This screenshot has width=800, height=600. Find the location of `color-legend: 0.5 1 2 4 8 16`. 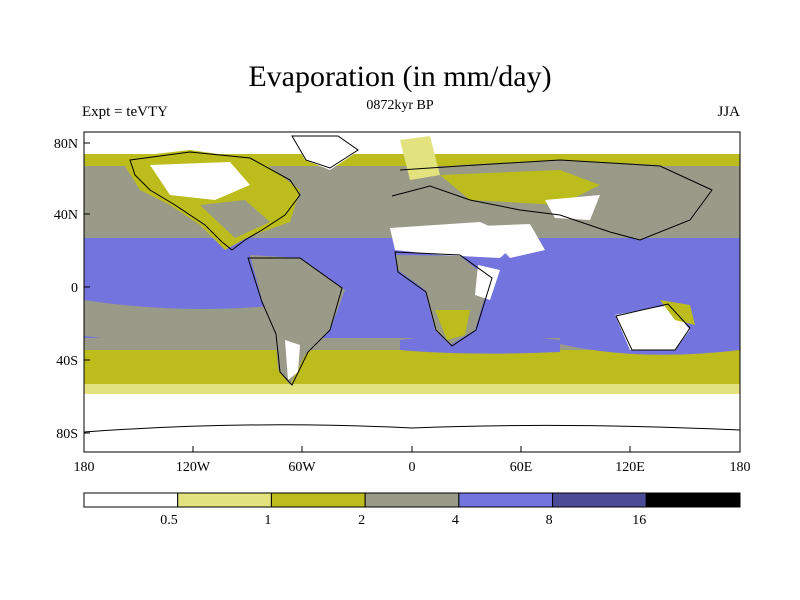

color-legend: 0.5 1 2 4 8 16 is located at coordinates (412, 510).